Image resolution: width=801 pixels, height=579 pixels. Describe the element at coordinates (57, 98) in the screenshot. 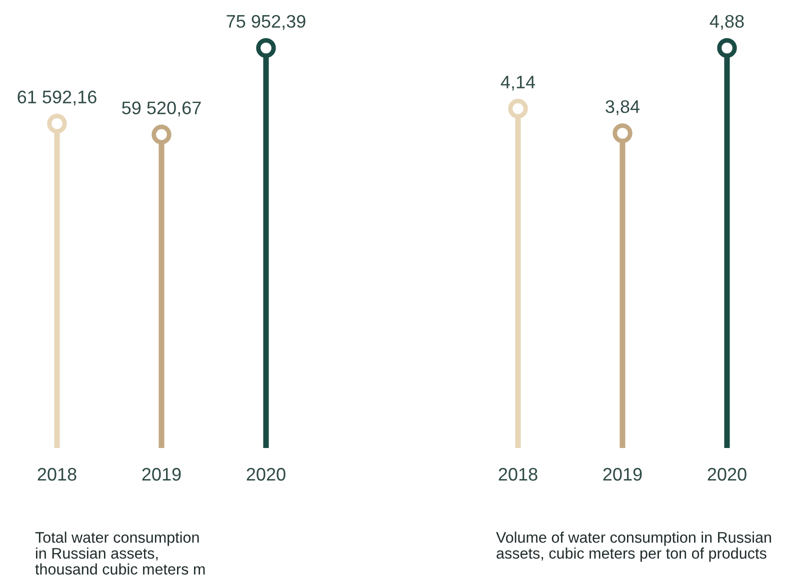

I see `data-label: 61 592,16` at that location.